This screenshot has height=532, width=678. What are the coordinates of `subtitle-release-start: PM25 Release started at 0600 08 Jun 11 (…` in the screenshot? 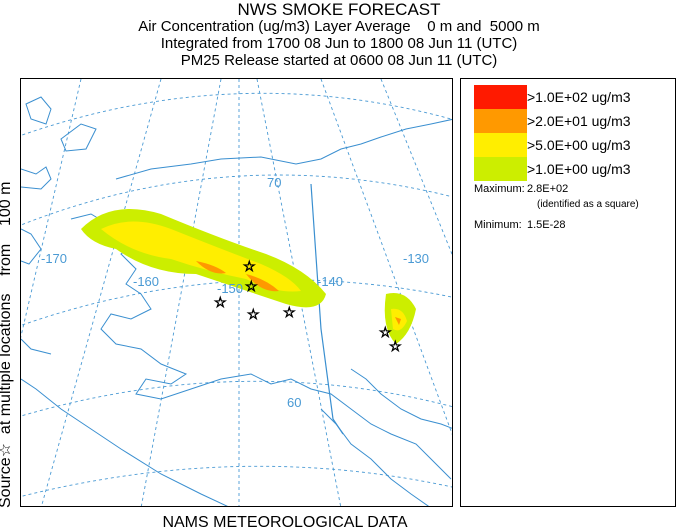 It's located at (339, 60).